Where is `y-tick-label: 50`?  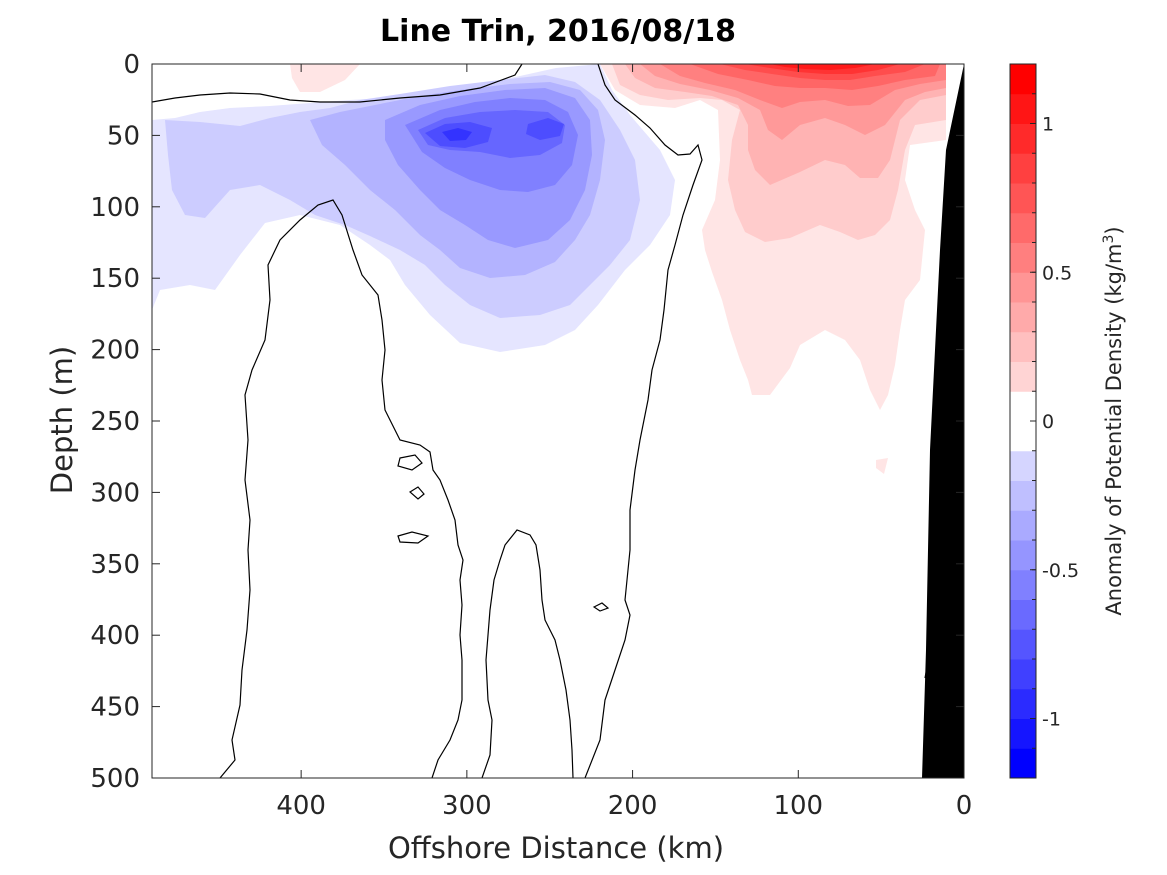 y-tick-label: 50 is located at coordinates (123, 136).